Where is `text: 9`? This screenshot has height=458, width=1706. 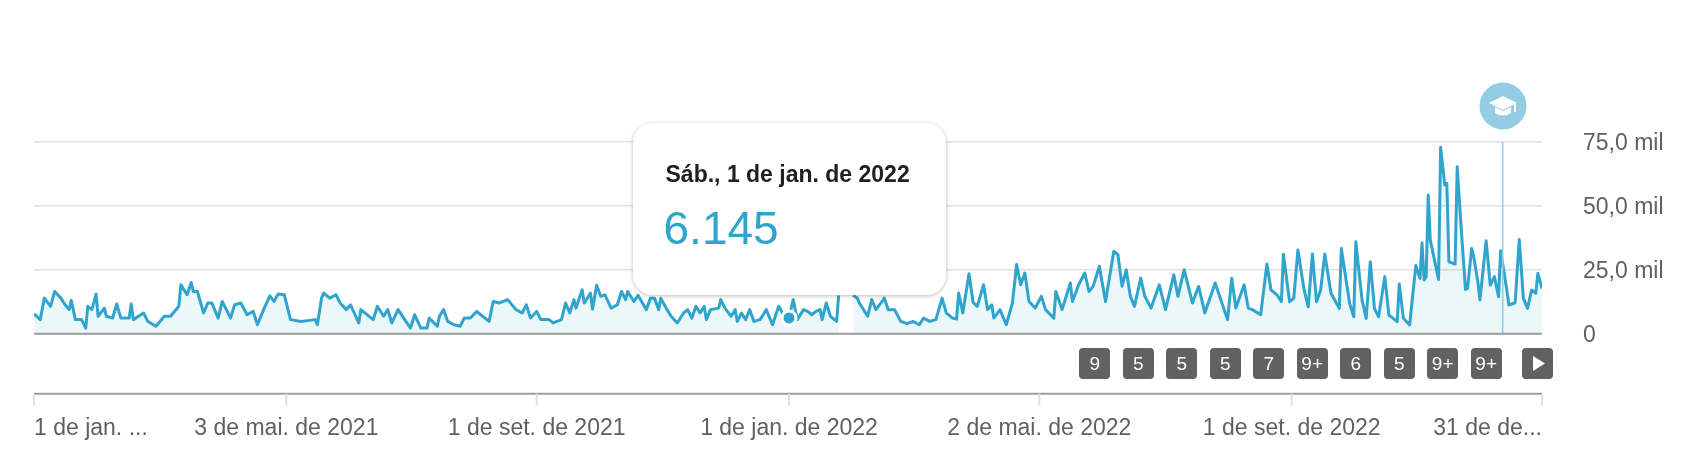 text: 9 is located at coordinates (1095, 363).